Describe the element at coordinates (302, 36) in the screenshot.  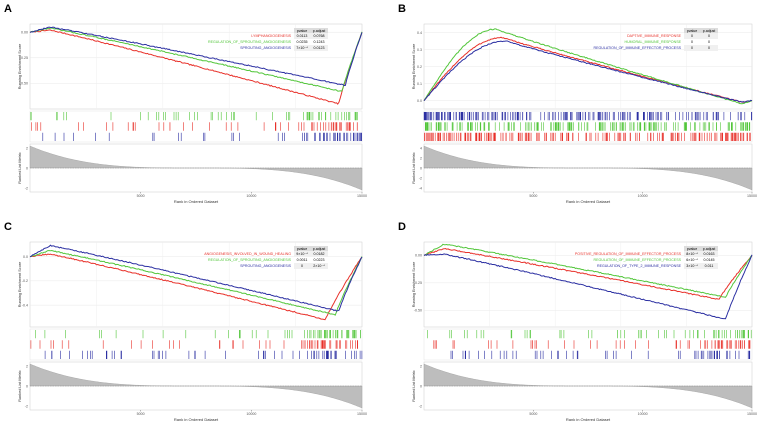
I see `stats-row-pvalue: 0.0113` at that location.